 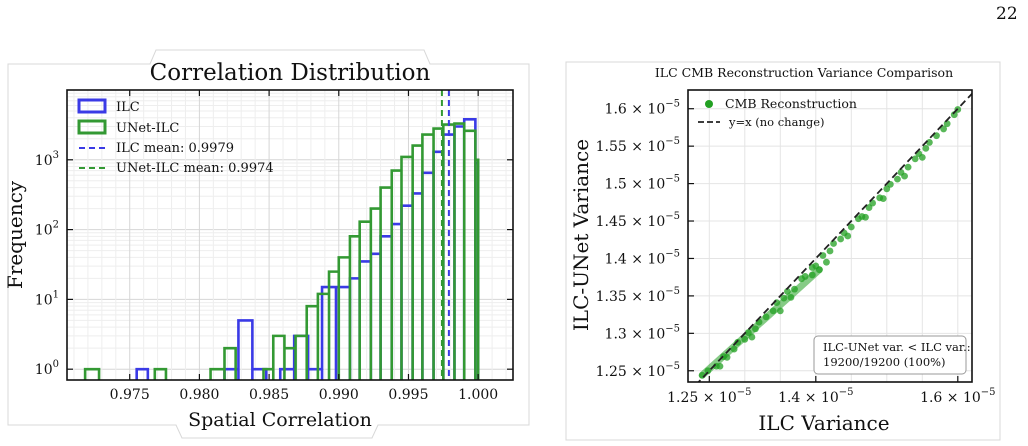 I want to click on annotation-line-2: 19200/19200 (100%), so click(x=884, y=362).